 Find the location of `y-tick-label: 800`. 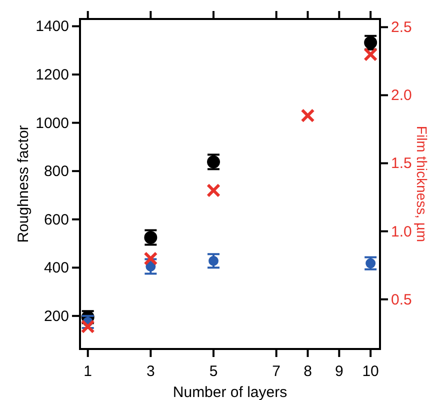

y-tick-label: 800 is located at coordinates (56, 171).